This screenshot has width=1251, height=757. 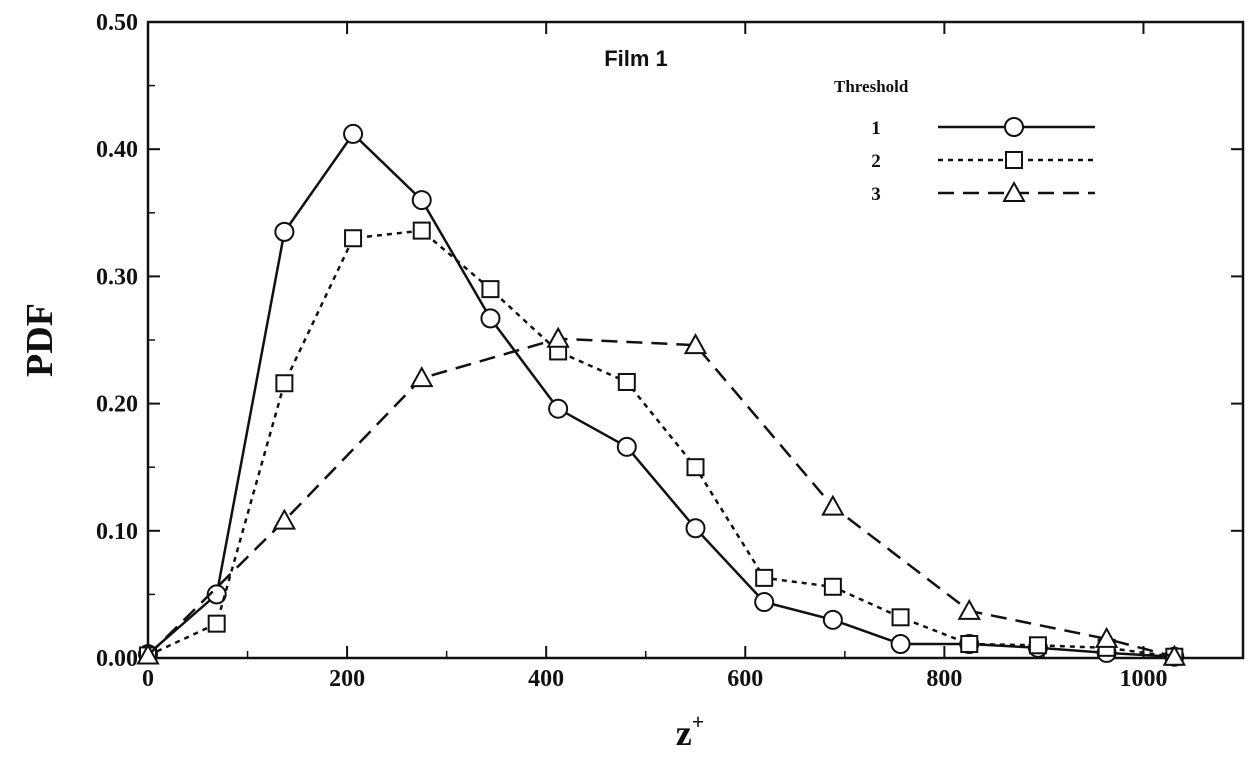 I want to click on y-tick-label: 0.10, so click(x=117, y=532).